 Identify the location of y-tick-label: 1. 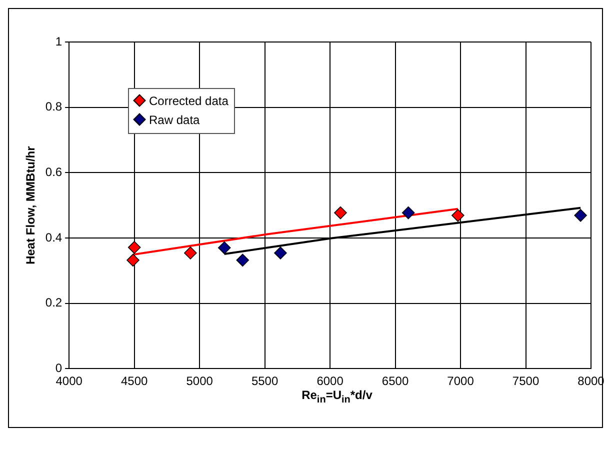
(58, 41).